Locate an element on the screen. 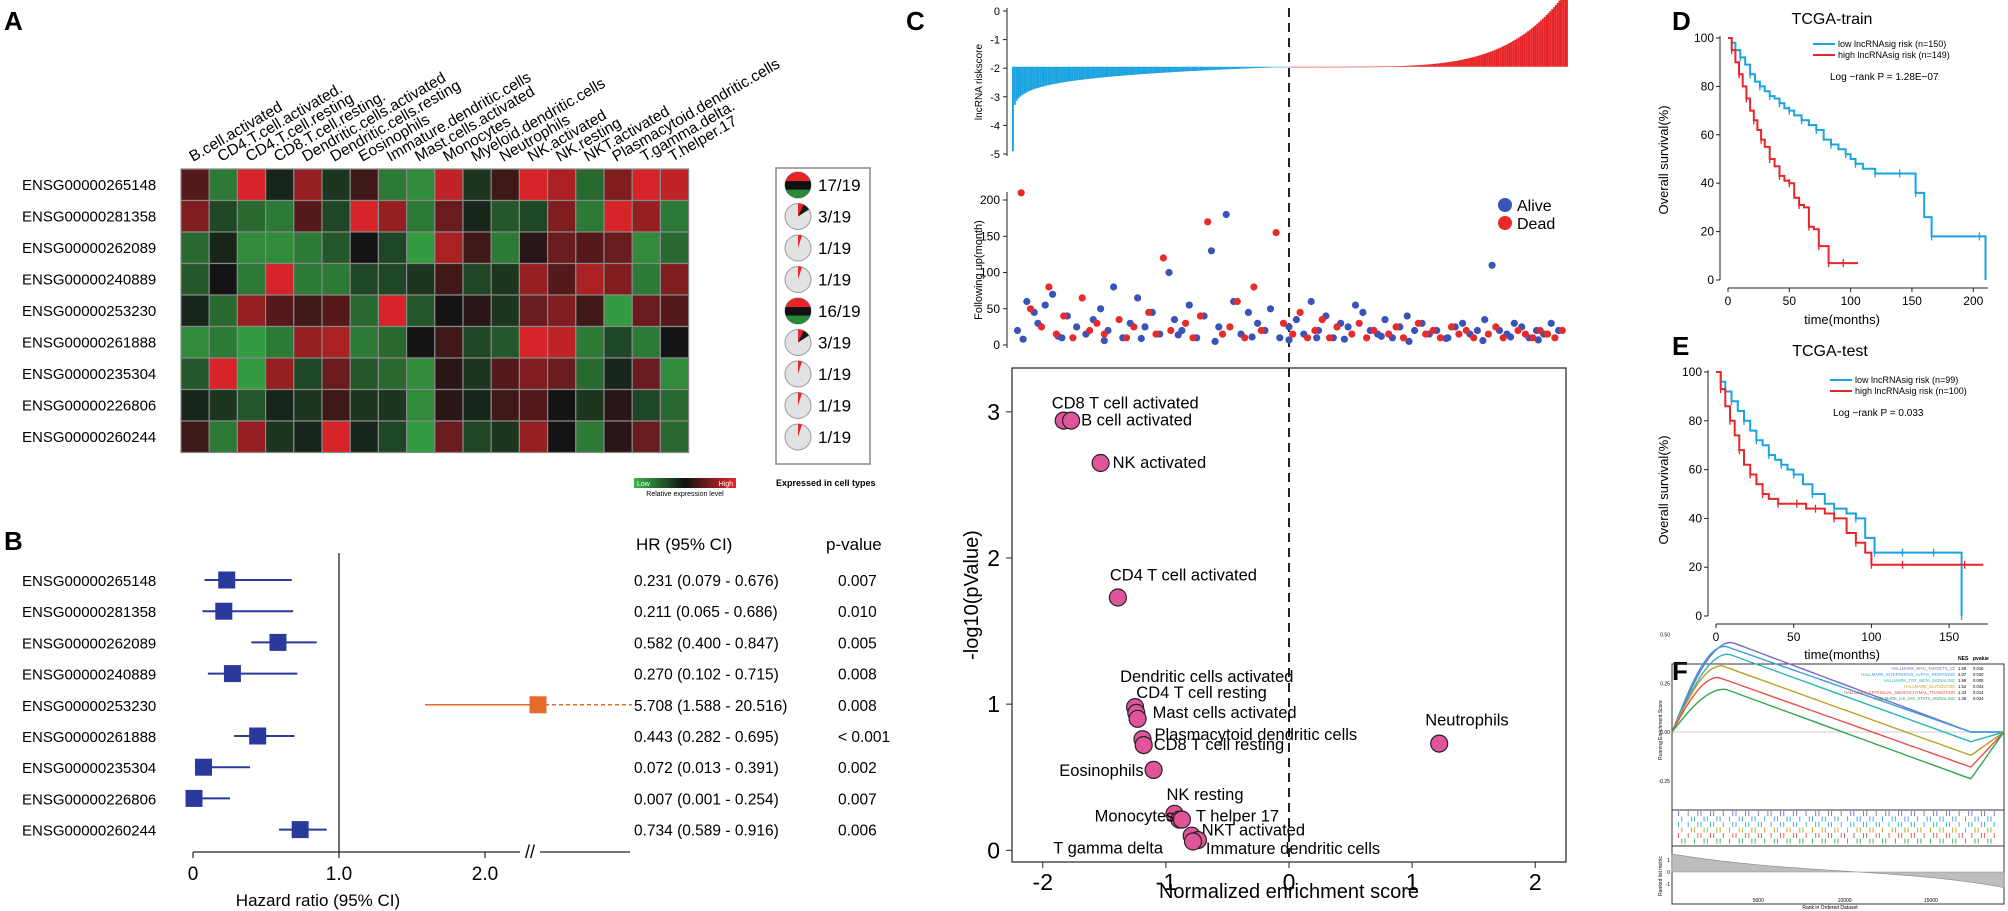 Image resolution: width=2008 pixels, height=911 pixels. gsea-set-name: HALLMARK_IL6_JAK_STAT3_SIGNALING is located at coordinates (1914, 698).